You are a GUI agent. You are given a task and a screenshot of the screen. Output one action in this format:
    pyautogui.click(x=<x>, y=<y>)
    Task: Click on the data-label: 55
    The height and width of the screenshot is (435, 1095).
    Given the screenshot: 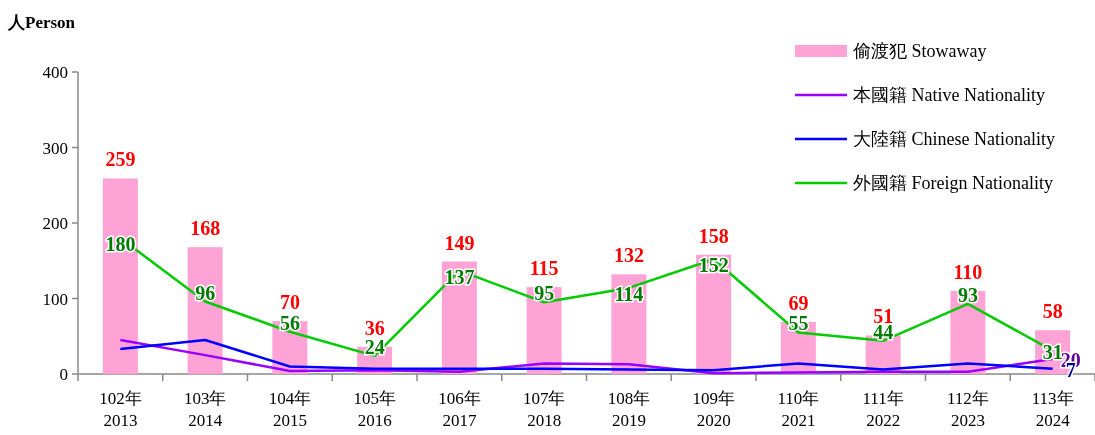 What is the action you would take?
    pyautogui.click(x=798, y=323)
    